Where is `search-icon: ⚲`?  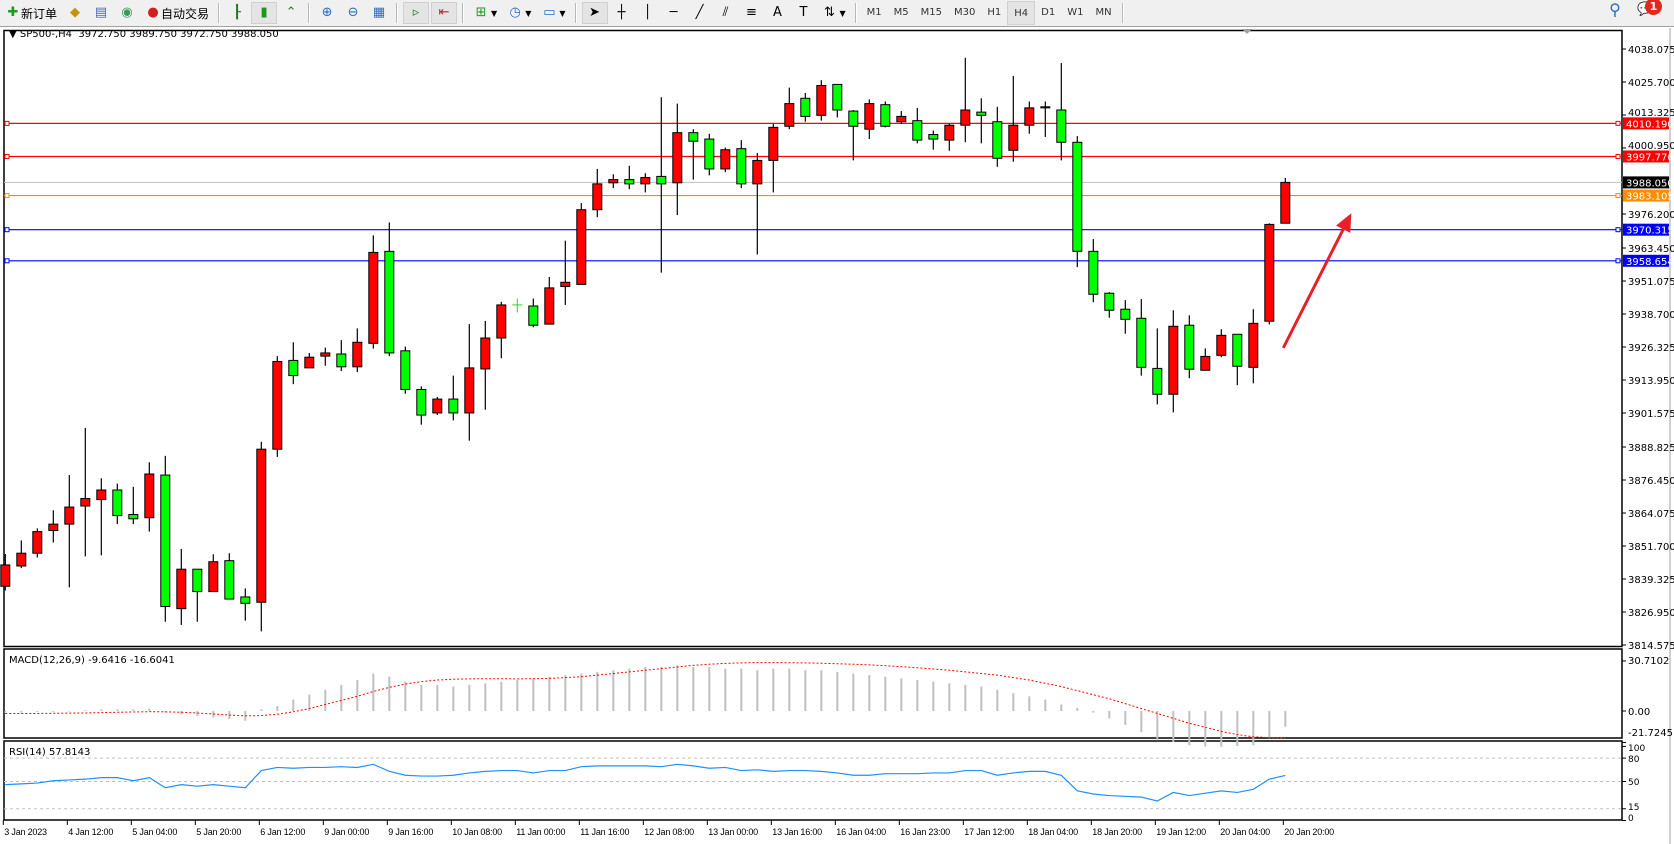 search-icon: ⚲ is located at coordinates (1615, 9).